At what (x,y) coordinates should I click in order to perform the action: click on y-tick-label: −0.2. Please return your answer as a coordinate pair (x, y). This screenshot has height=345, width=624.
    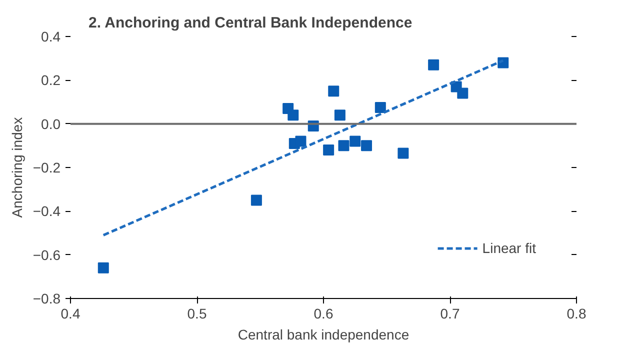
    Looking at the image, I should click on (46, 168).